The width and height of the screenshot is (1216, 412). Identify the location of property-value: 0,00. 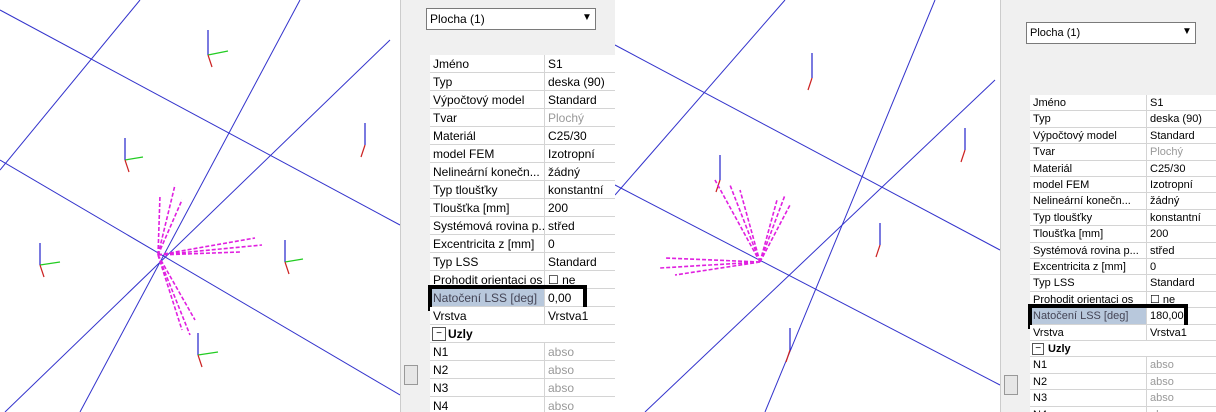
(579, 298).